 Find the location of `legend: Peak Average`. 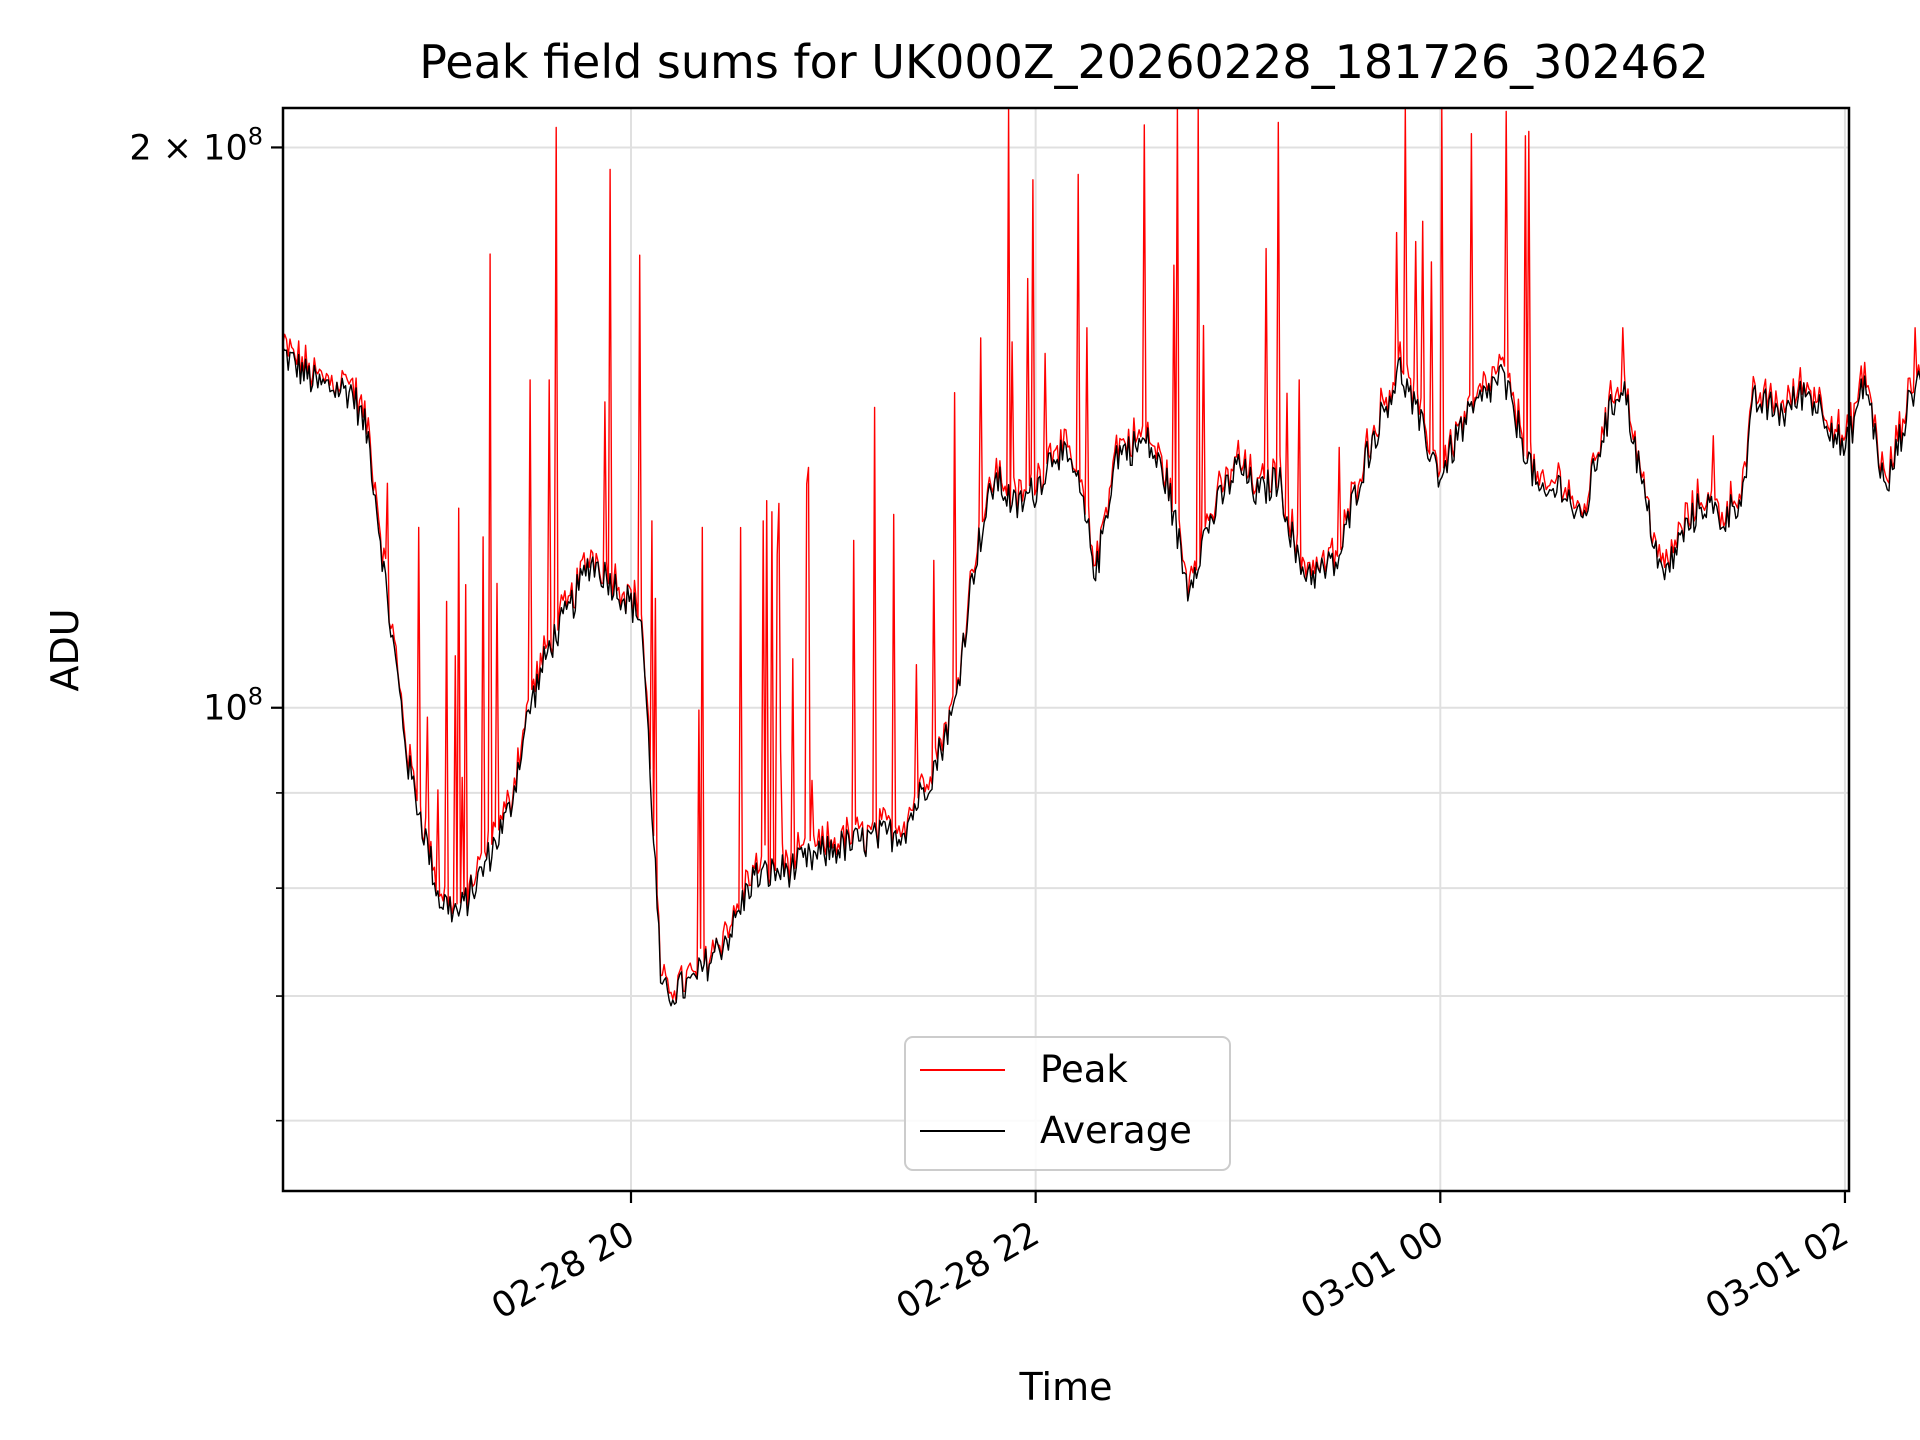

legend: Peak Average is located at coordinates (1067, 1103).